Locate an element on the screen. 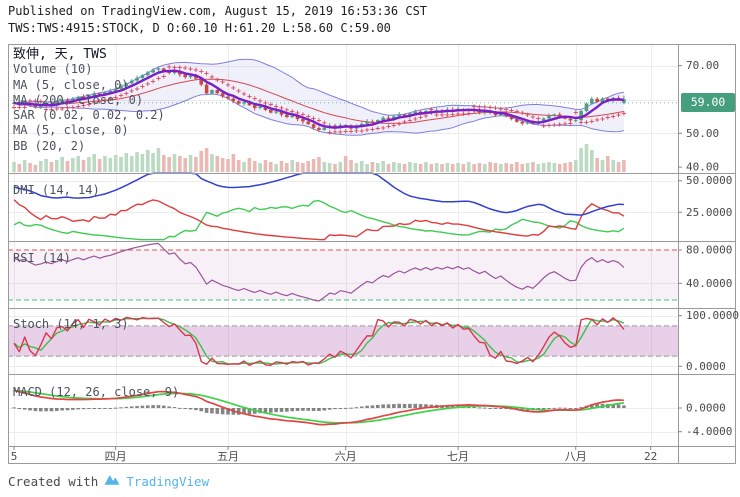 The image size is (740, 497). stoch-band-fill is located at coordinates (343, 341).